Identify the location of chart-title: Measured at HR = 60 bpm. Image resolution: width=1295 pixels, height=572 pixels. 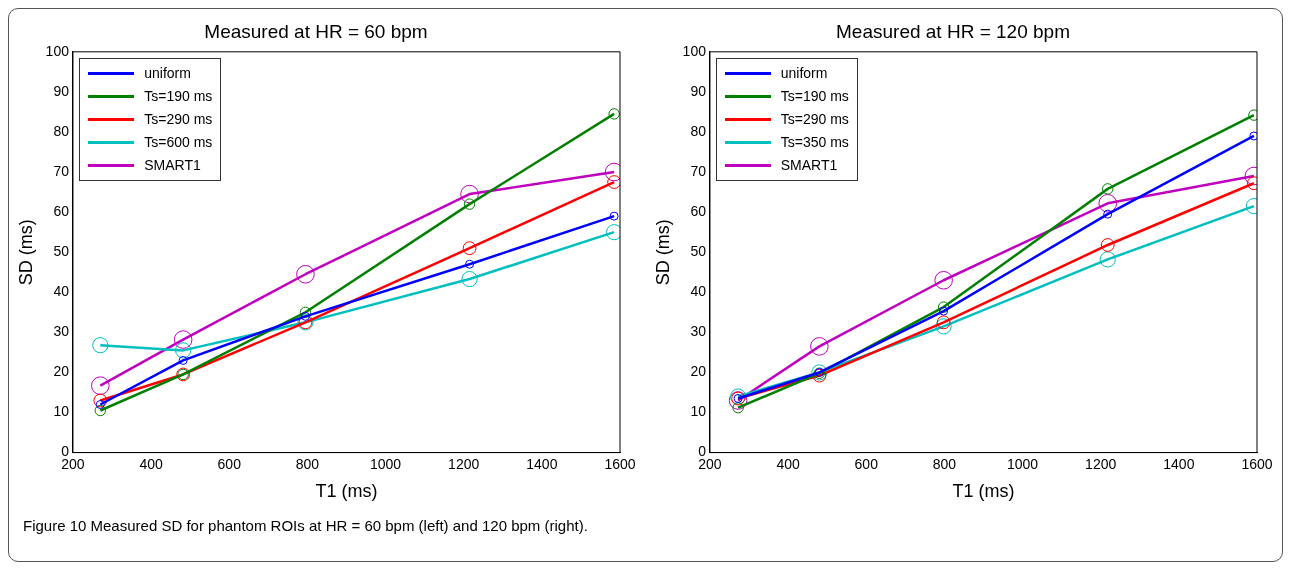
(316, 31).